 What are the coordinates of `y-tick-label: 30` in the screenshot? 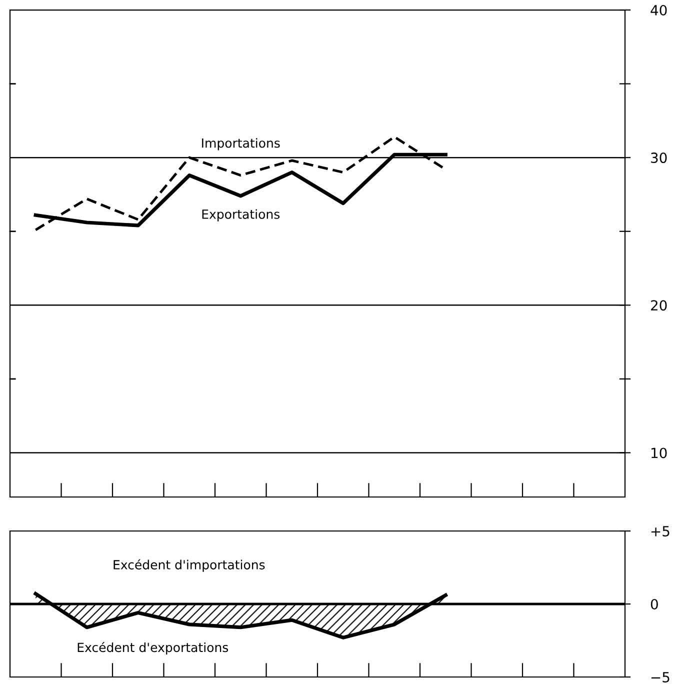 It's located at (659, 158).